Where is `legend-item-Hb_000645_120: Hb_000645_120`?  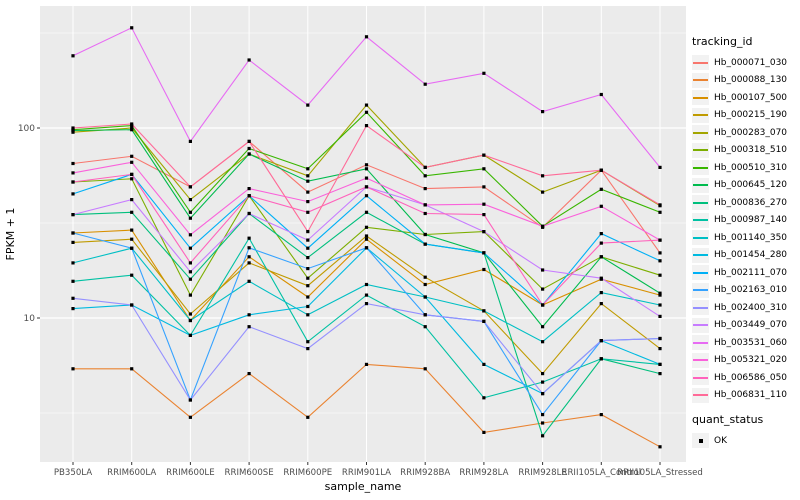 legend-item-Hb_000645_120: Hb_000645_120 is located at coordinates (746, 186).